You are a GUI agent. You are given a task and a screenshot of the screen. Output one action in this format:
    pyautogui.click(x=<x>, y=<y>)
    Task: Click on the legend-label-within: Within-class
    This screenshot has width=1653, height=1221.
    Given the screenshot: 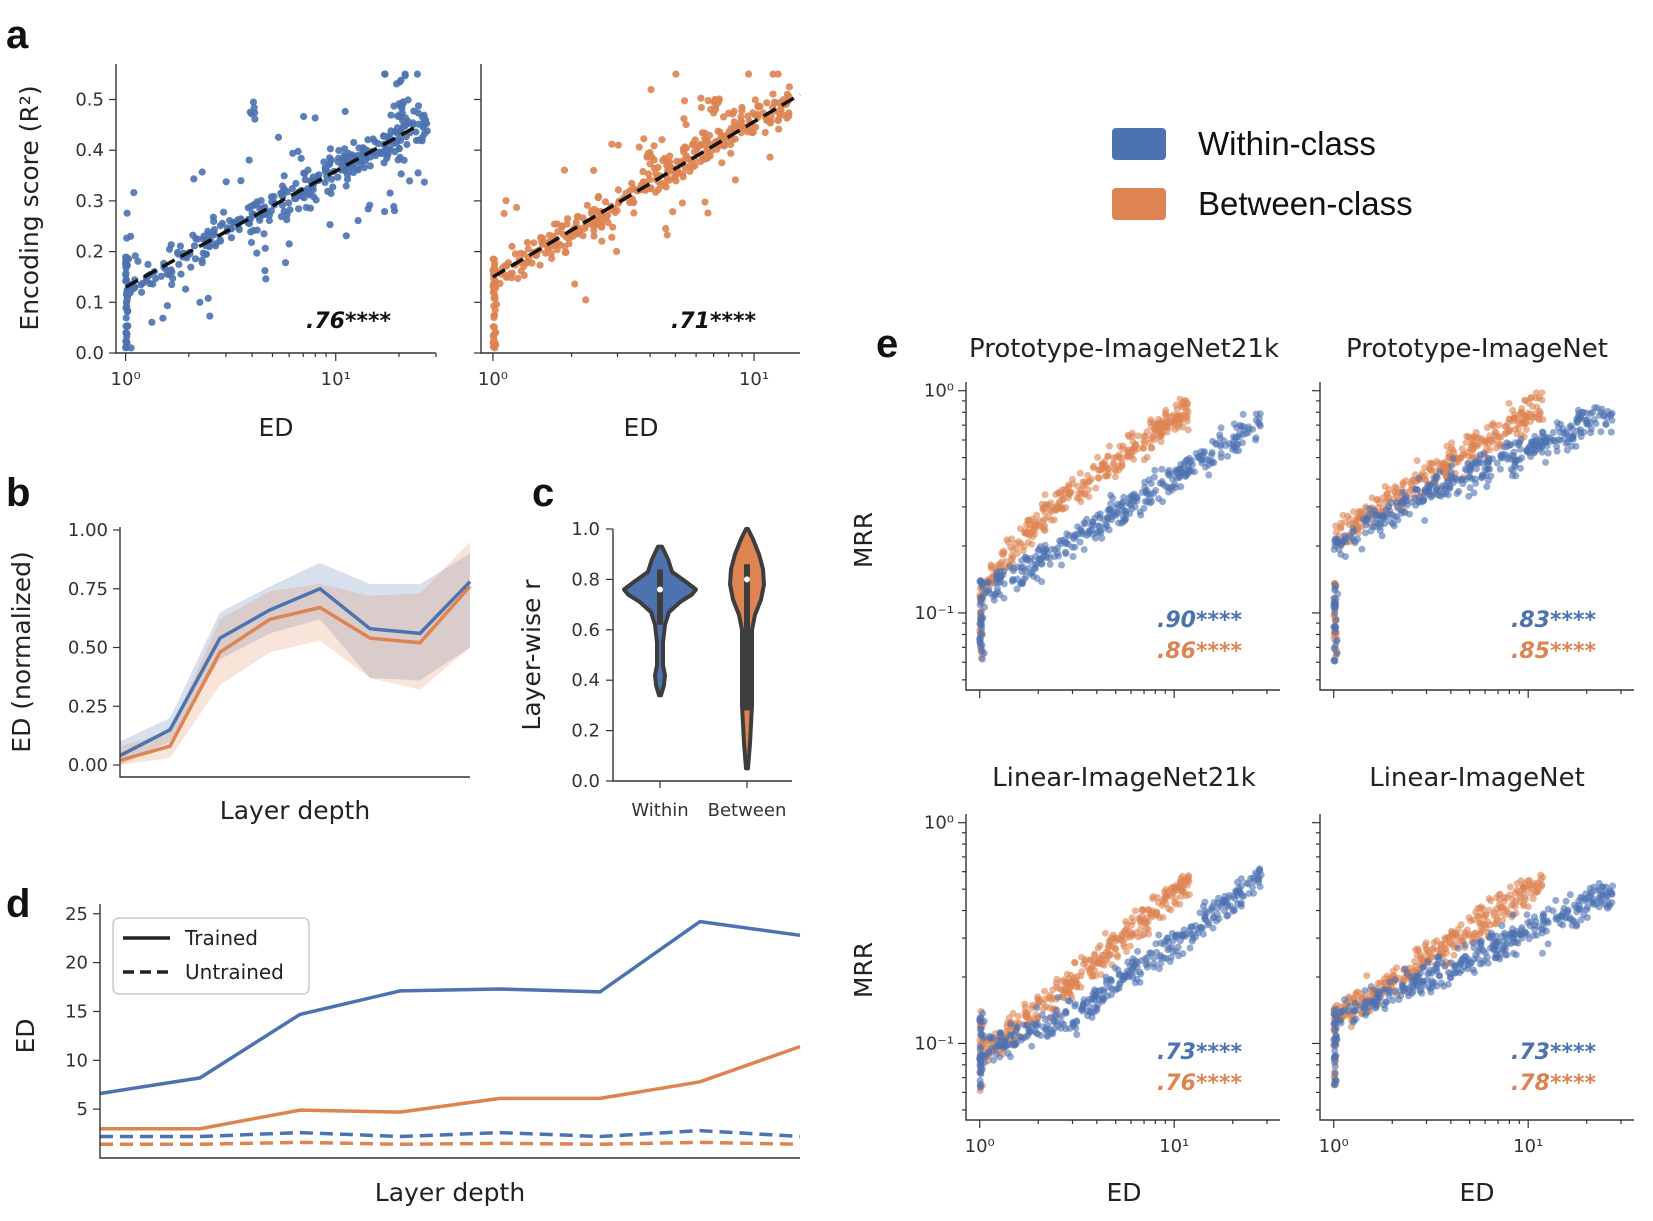 What is the action you would take?
    pyautogui.click(x=1287, y=143)
    